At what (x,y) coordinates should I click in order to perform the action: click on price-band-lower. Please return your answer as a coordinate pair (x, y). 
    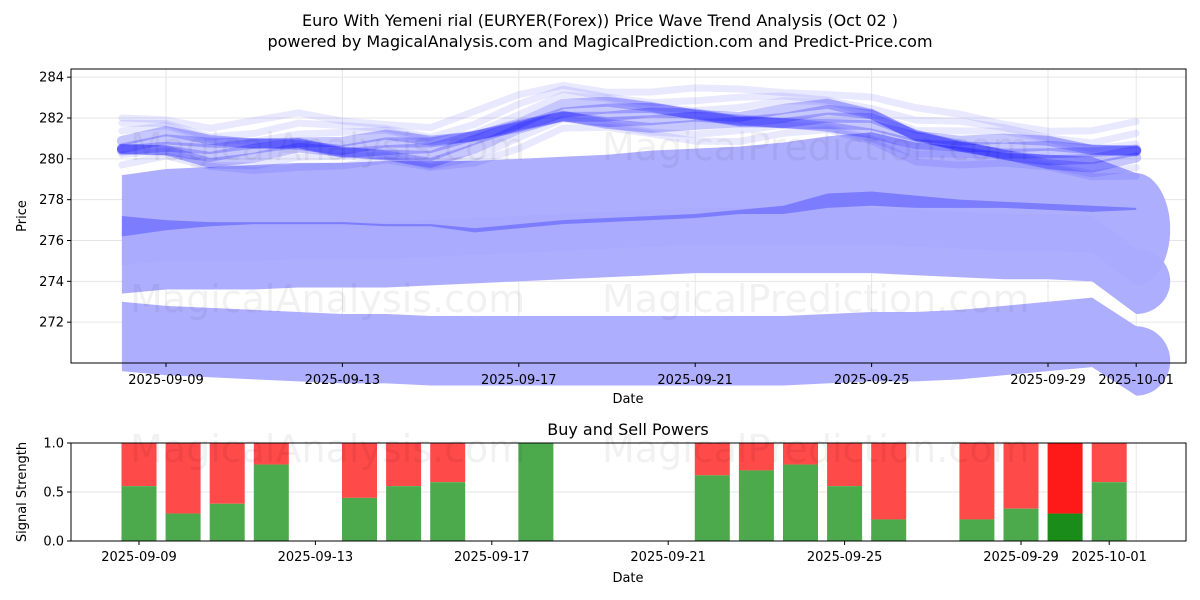
    Looking at the image, I should click on (646, 346).